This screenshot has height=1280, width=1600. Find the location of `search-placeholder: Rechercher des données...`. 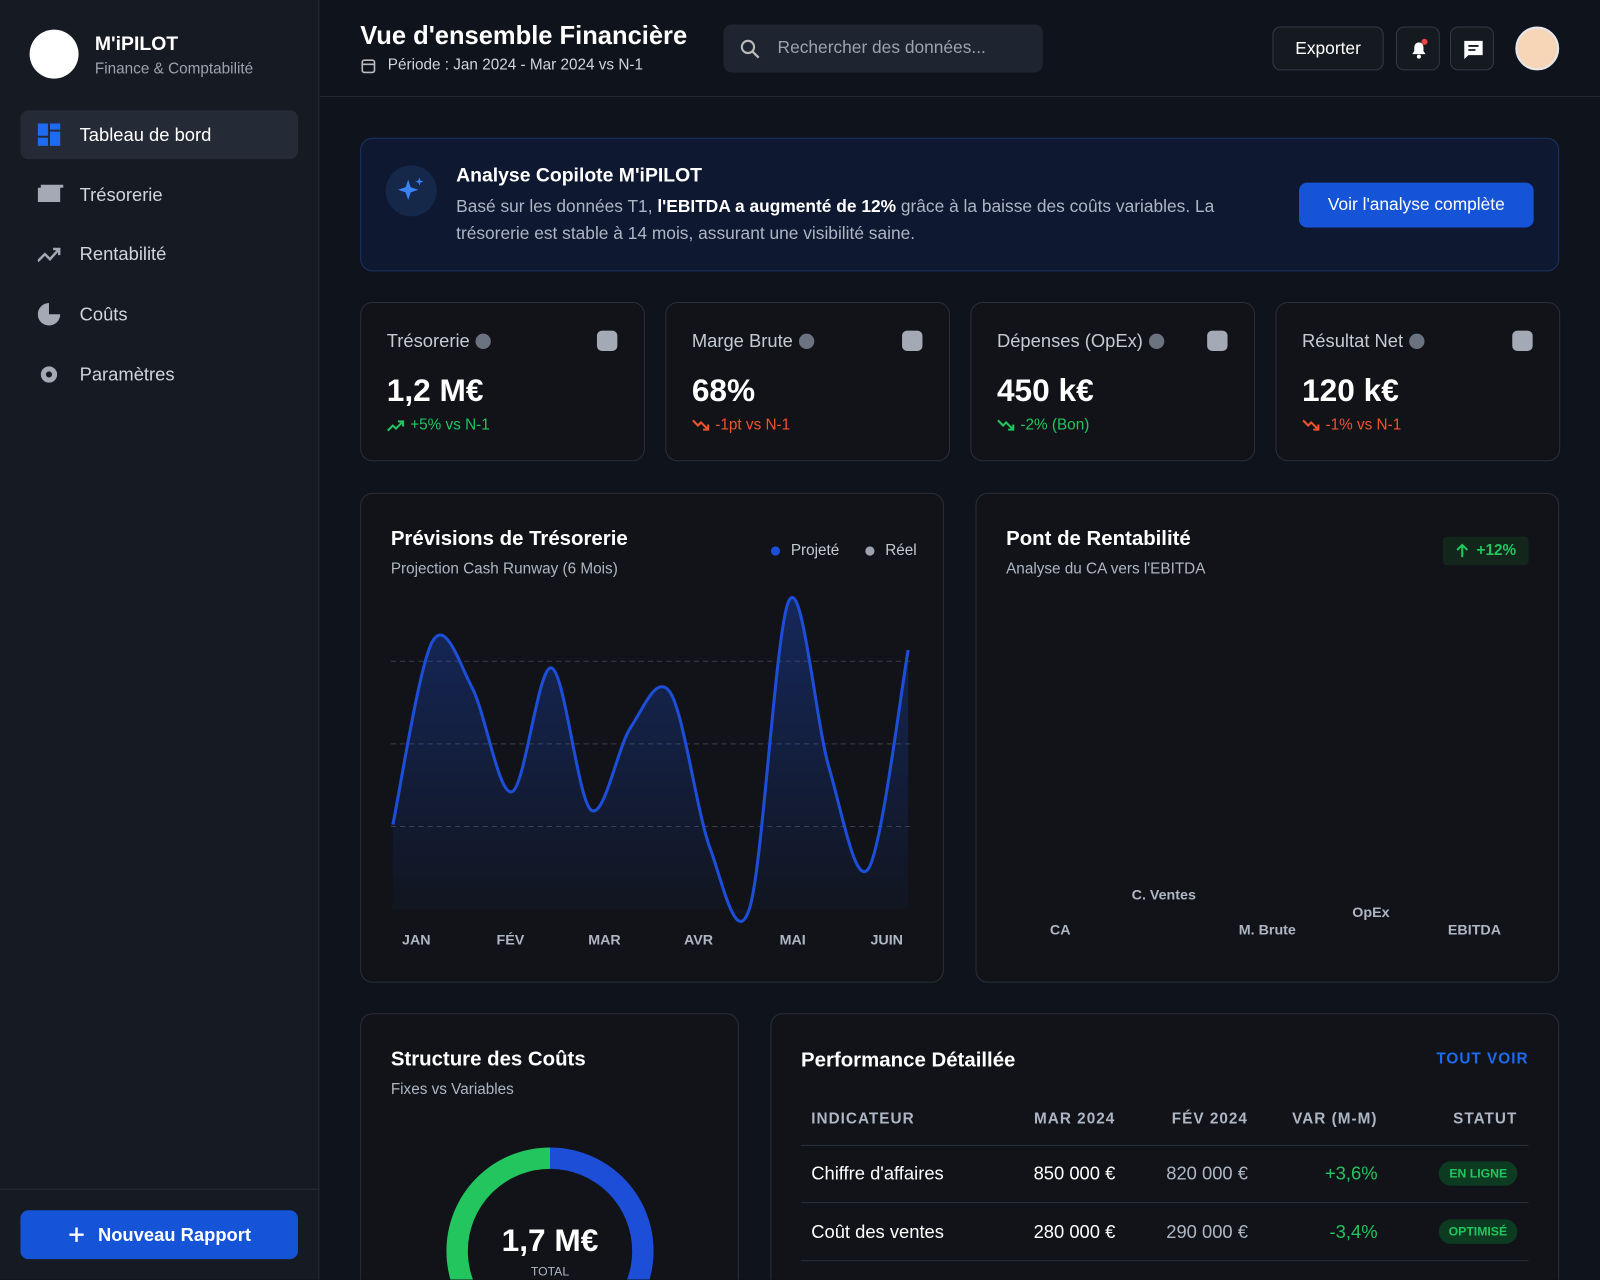

search-placeholder: Rechercher des données... is located at coordinates (881, 47).